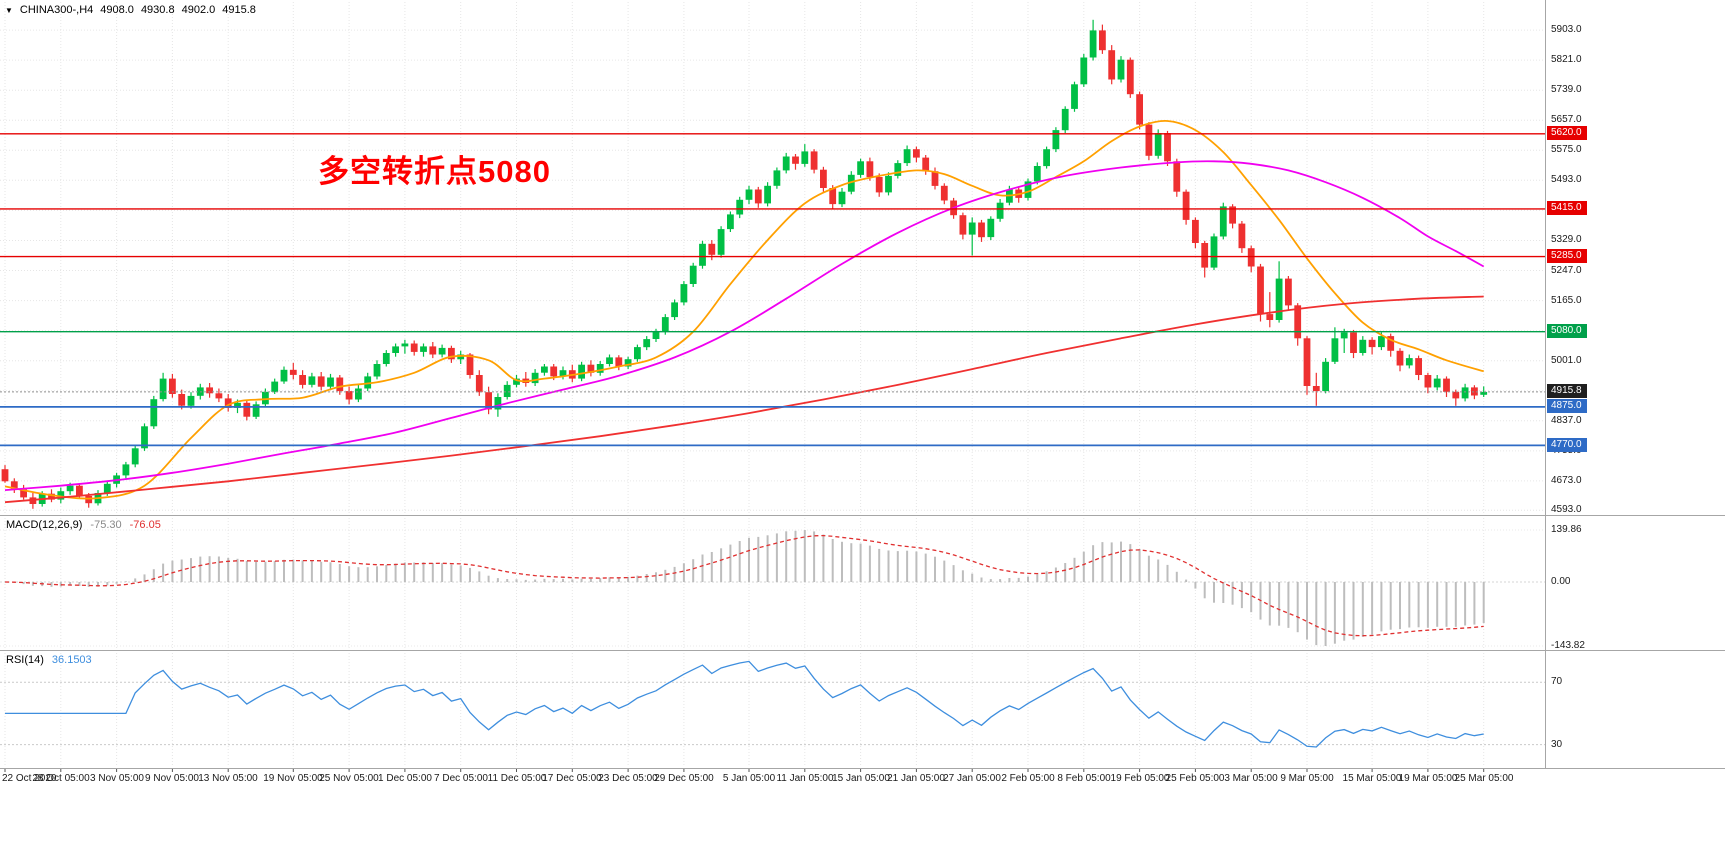  What do you see at coordinates (1566, 300) in the screenshot?
I see `price-axis-label: 5165.0` at bounding box center [1566, 300].